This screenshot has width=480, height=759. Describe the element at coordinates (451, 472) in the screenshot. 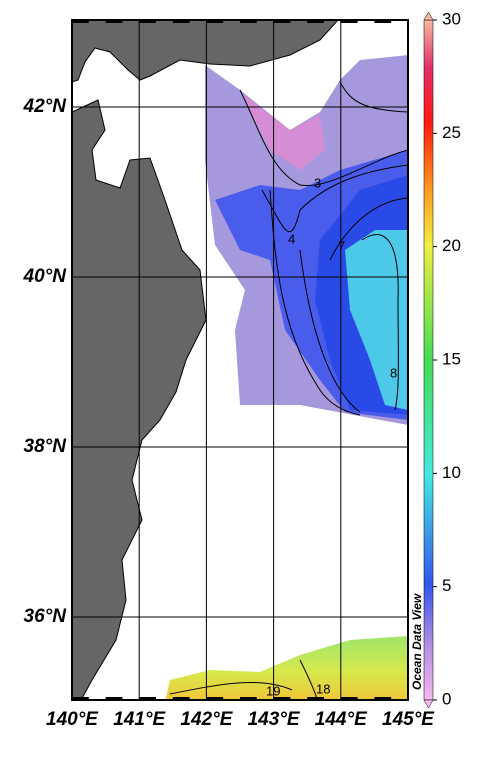

I see `colorbar-label: 10` at that location.